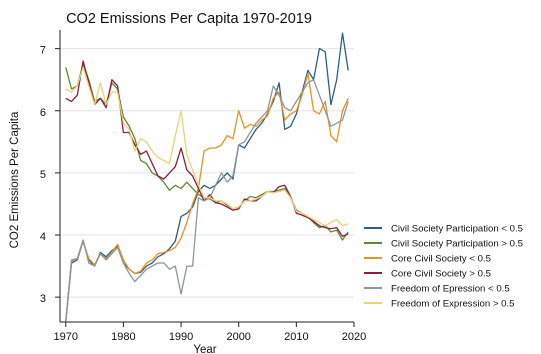  Describe the element at coordinates (204, 349) in the screenshot. I see `x-axis-label: Year` at that location.